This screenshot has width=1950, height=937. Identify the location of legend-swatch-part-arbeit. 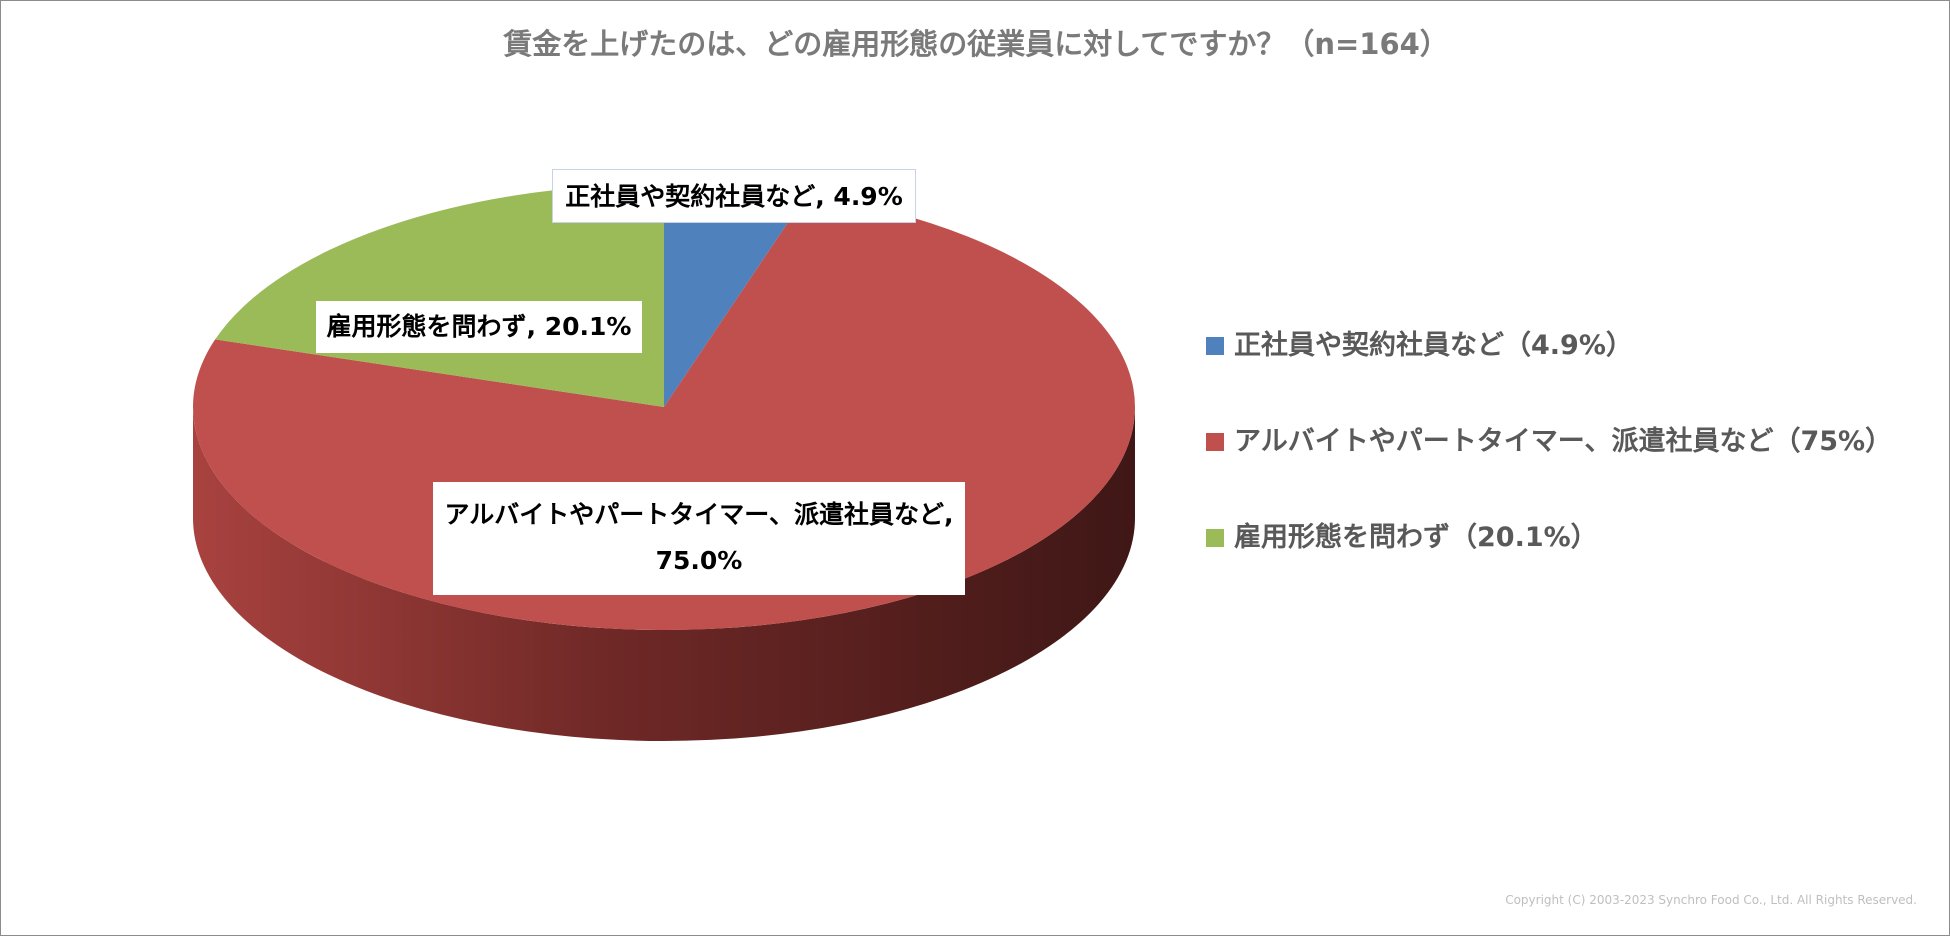
(1215, 442).